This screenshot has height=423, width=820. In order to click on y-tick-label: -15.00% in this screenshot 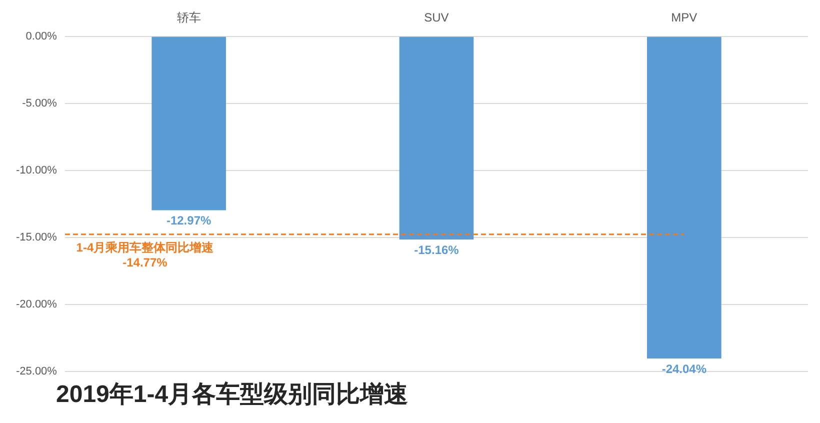, I will do `click(37, 237)`.